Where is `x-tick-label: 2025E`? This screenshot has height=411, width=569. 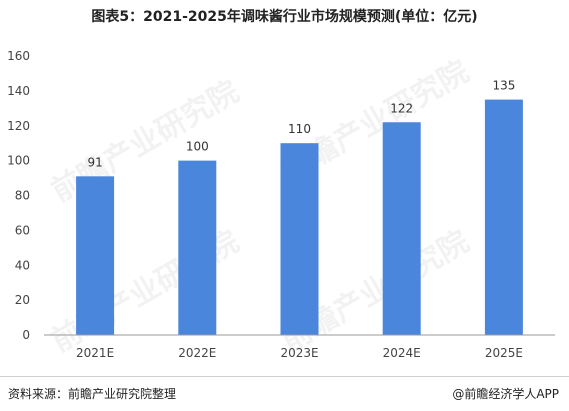 x-tick-label: 2025E is located at coordinates (504, 353).